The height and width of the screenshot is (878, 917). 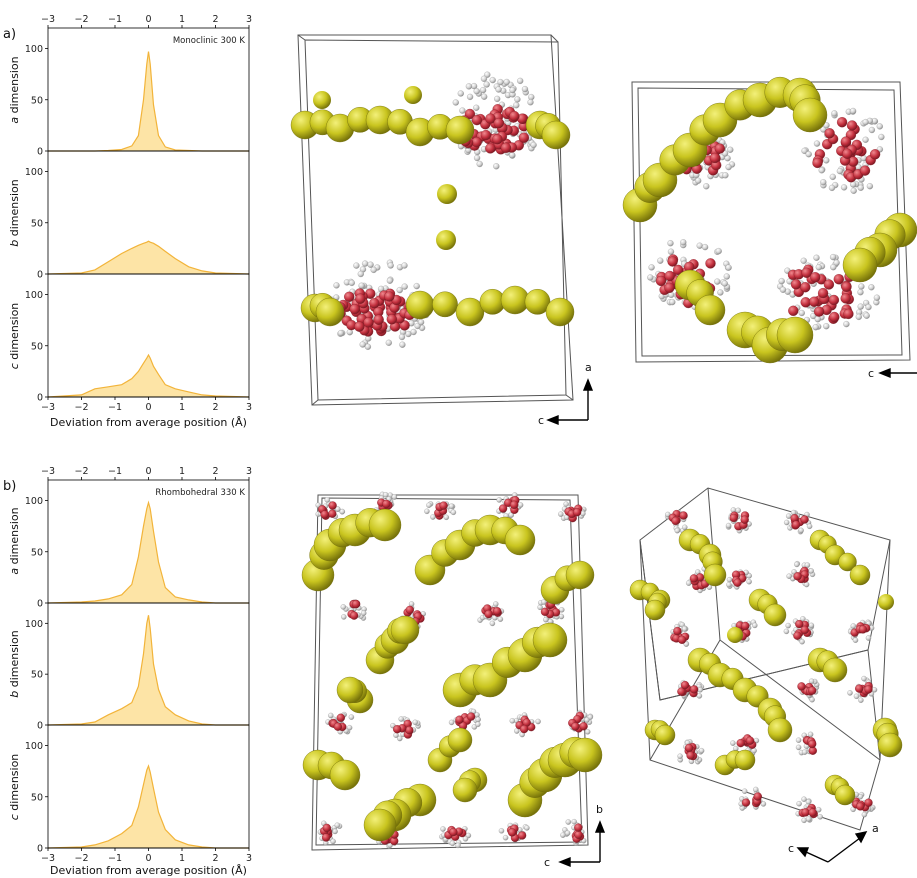 What do you see at coordinates (875, 828) in the screenshot?
I see `axis-label-a: a` at bounding box center [875, 828].